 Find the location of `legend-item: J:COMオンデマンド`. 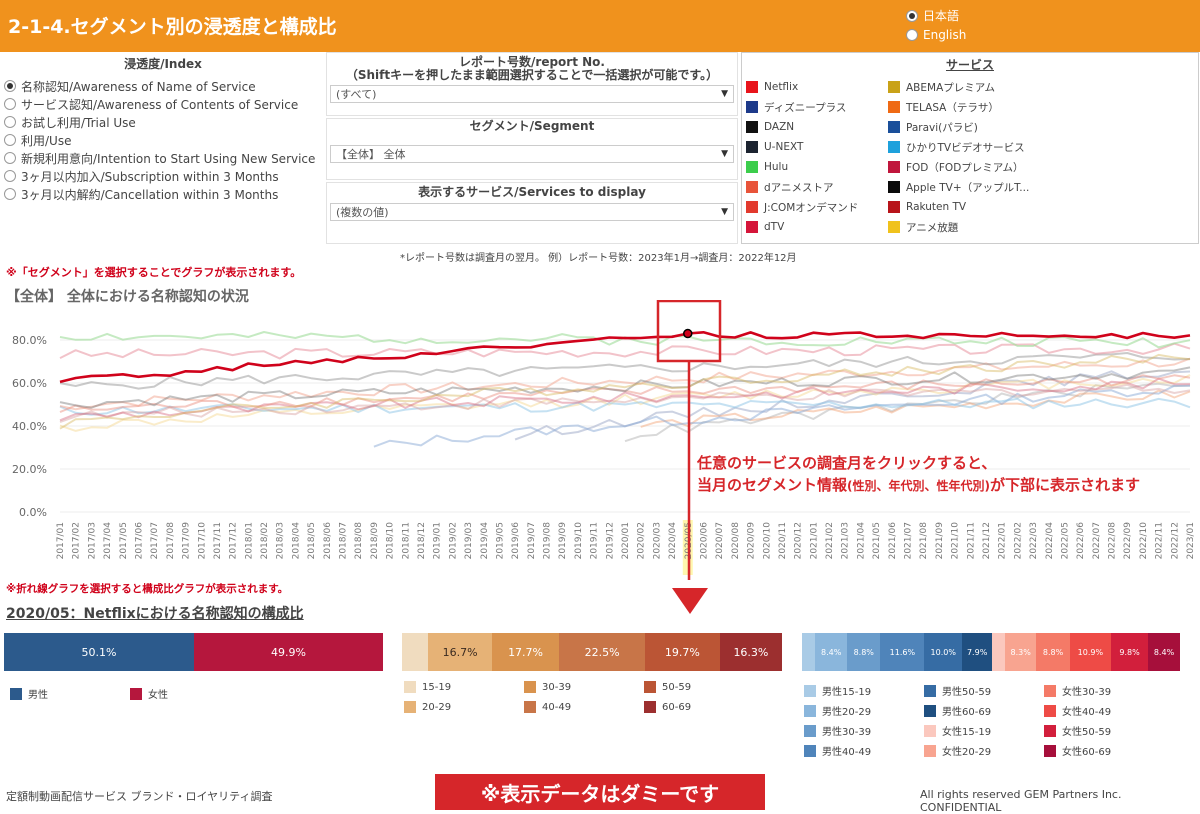

legend-item: J:COMオンデマンド is located at coordinates (802, 207).